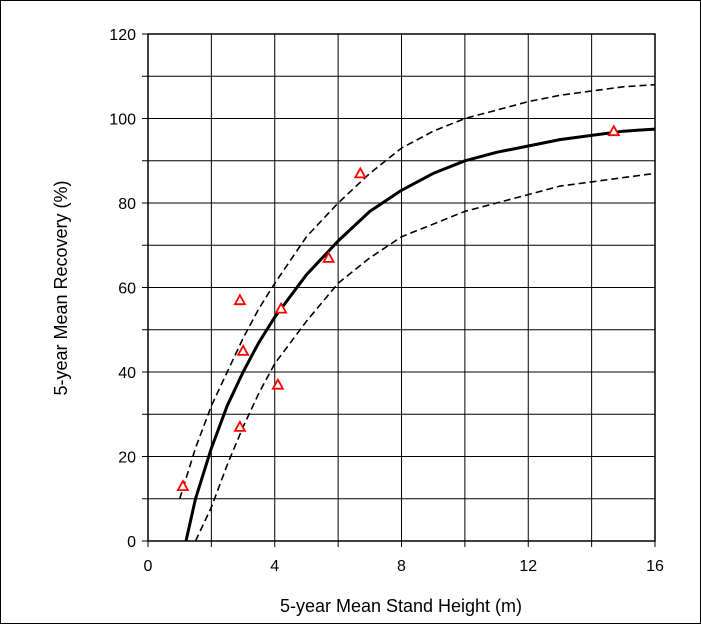 The height and width of the screenshot is (624, 701). I want to click on y-tick-label: 100, so click(122, 120).